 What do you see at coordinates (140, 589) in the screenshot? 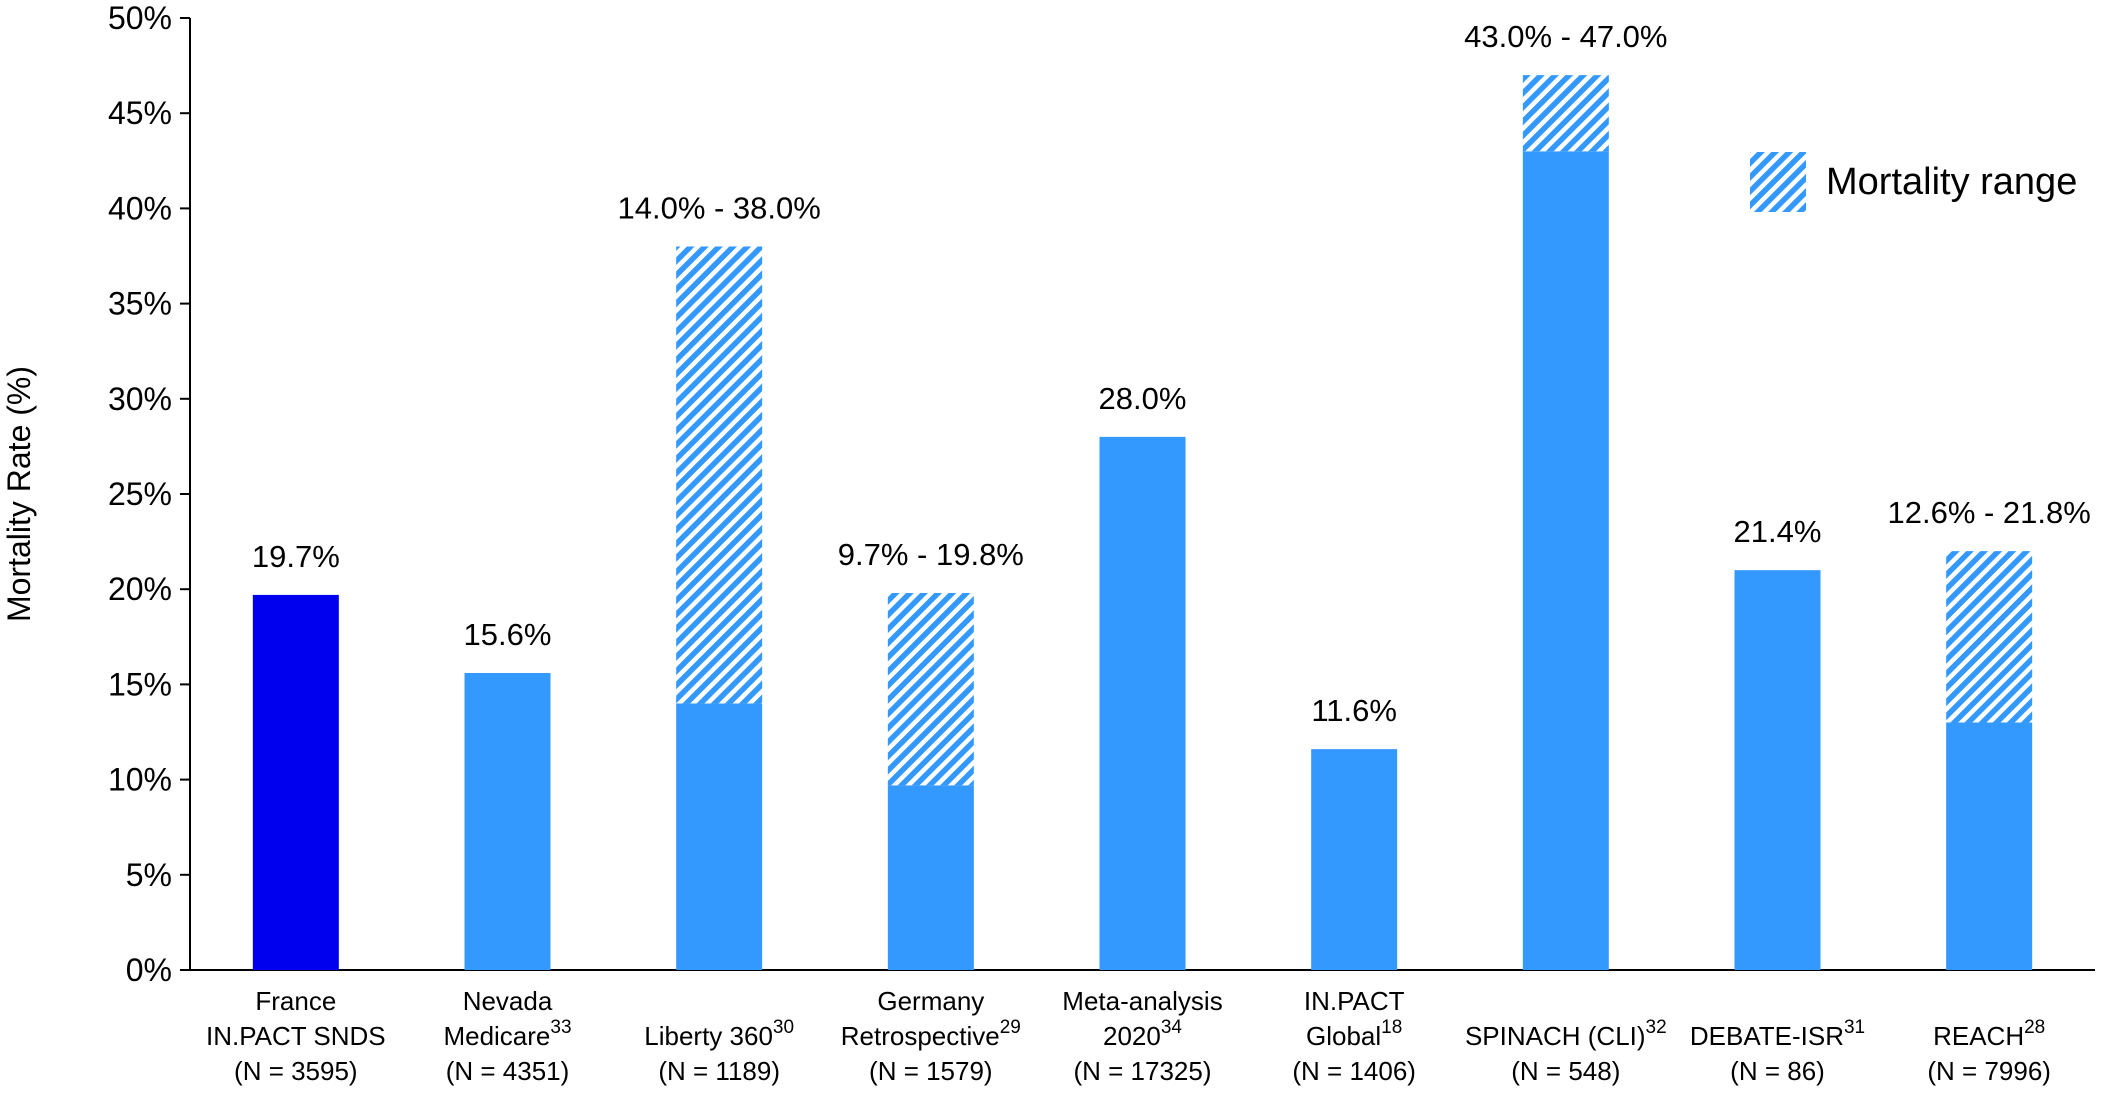
I see `y-tick-label: 20%` at bounding box center [140, 589].